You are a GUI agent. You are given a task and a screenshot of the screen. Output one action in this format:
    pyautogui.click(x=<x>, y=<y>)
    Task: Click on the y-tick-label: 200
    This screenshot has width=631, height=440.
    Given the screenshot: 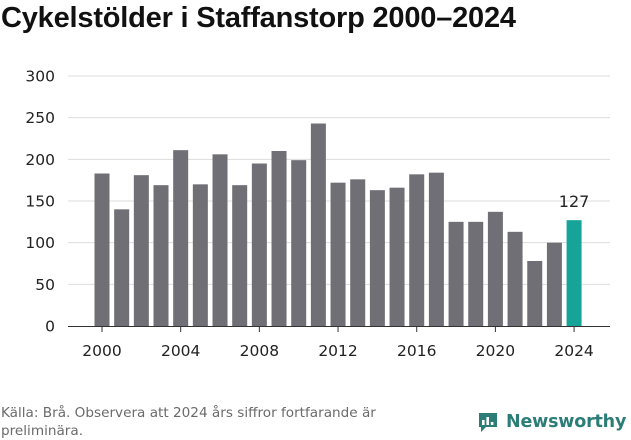 What is the action you would take?
    pyautogui.click(x=40, y=160)
    